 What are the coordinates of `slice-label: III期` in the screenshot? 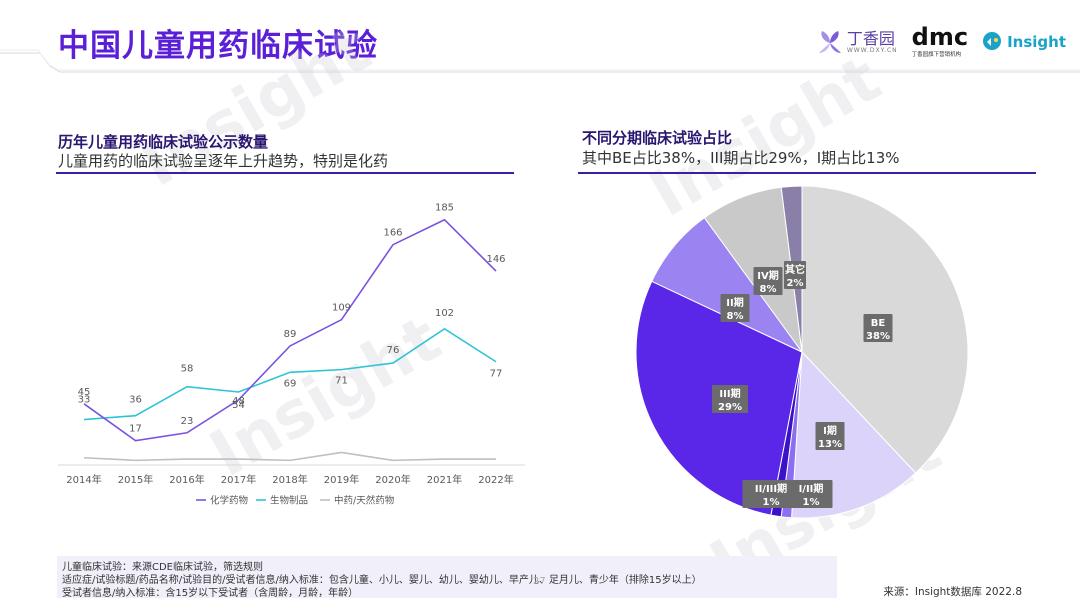 It's located at (729, 393).